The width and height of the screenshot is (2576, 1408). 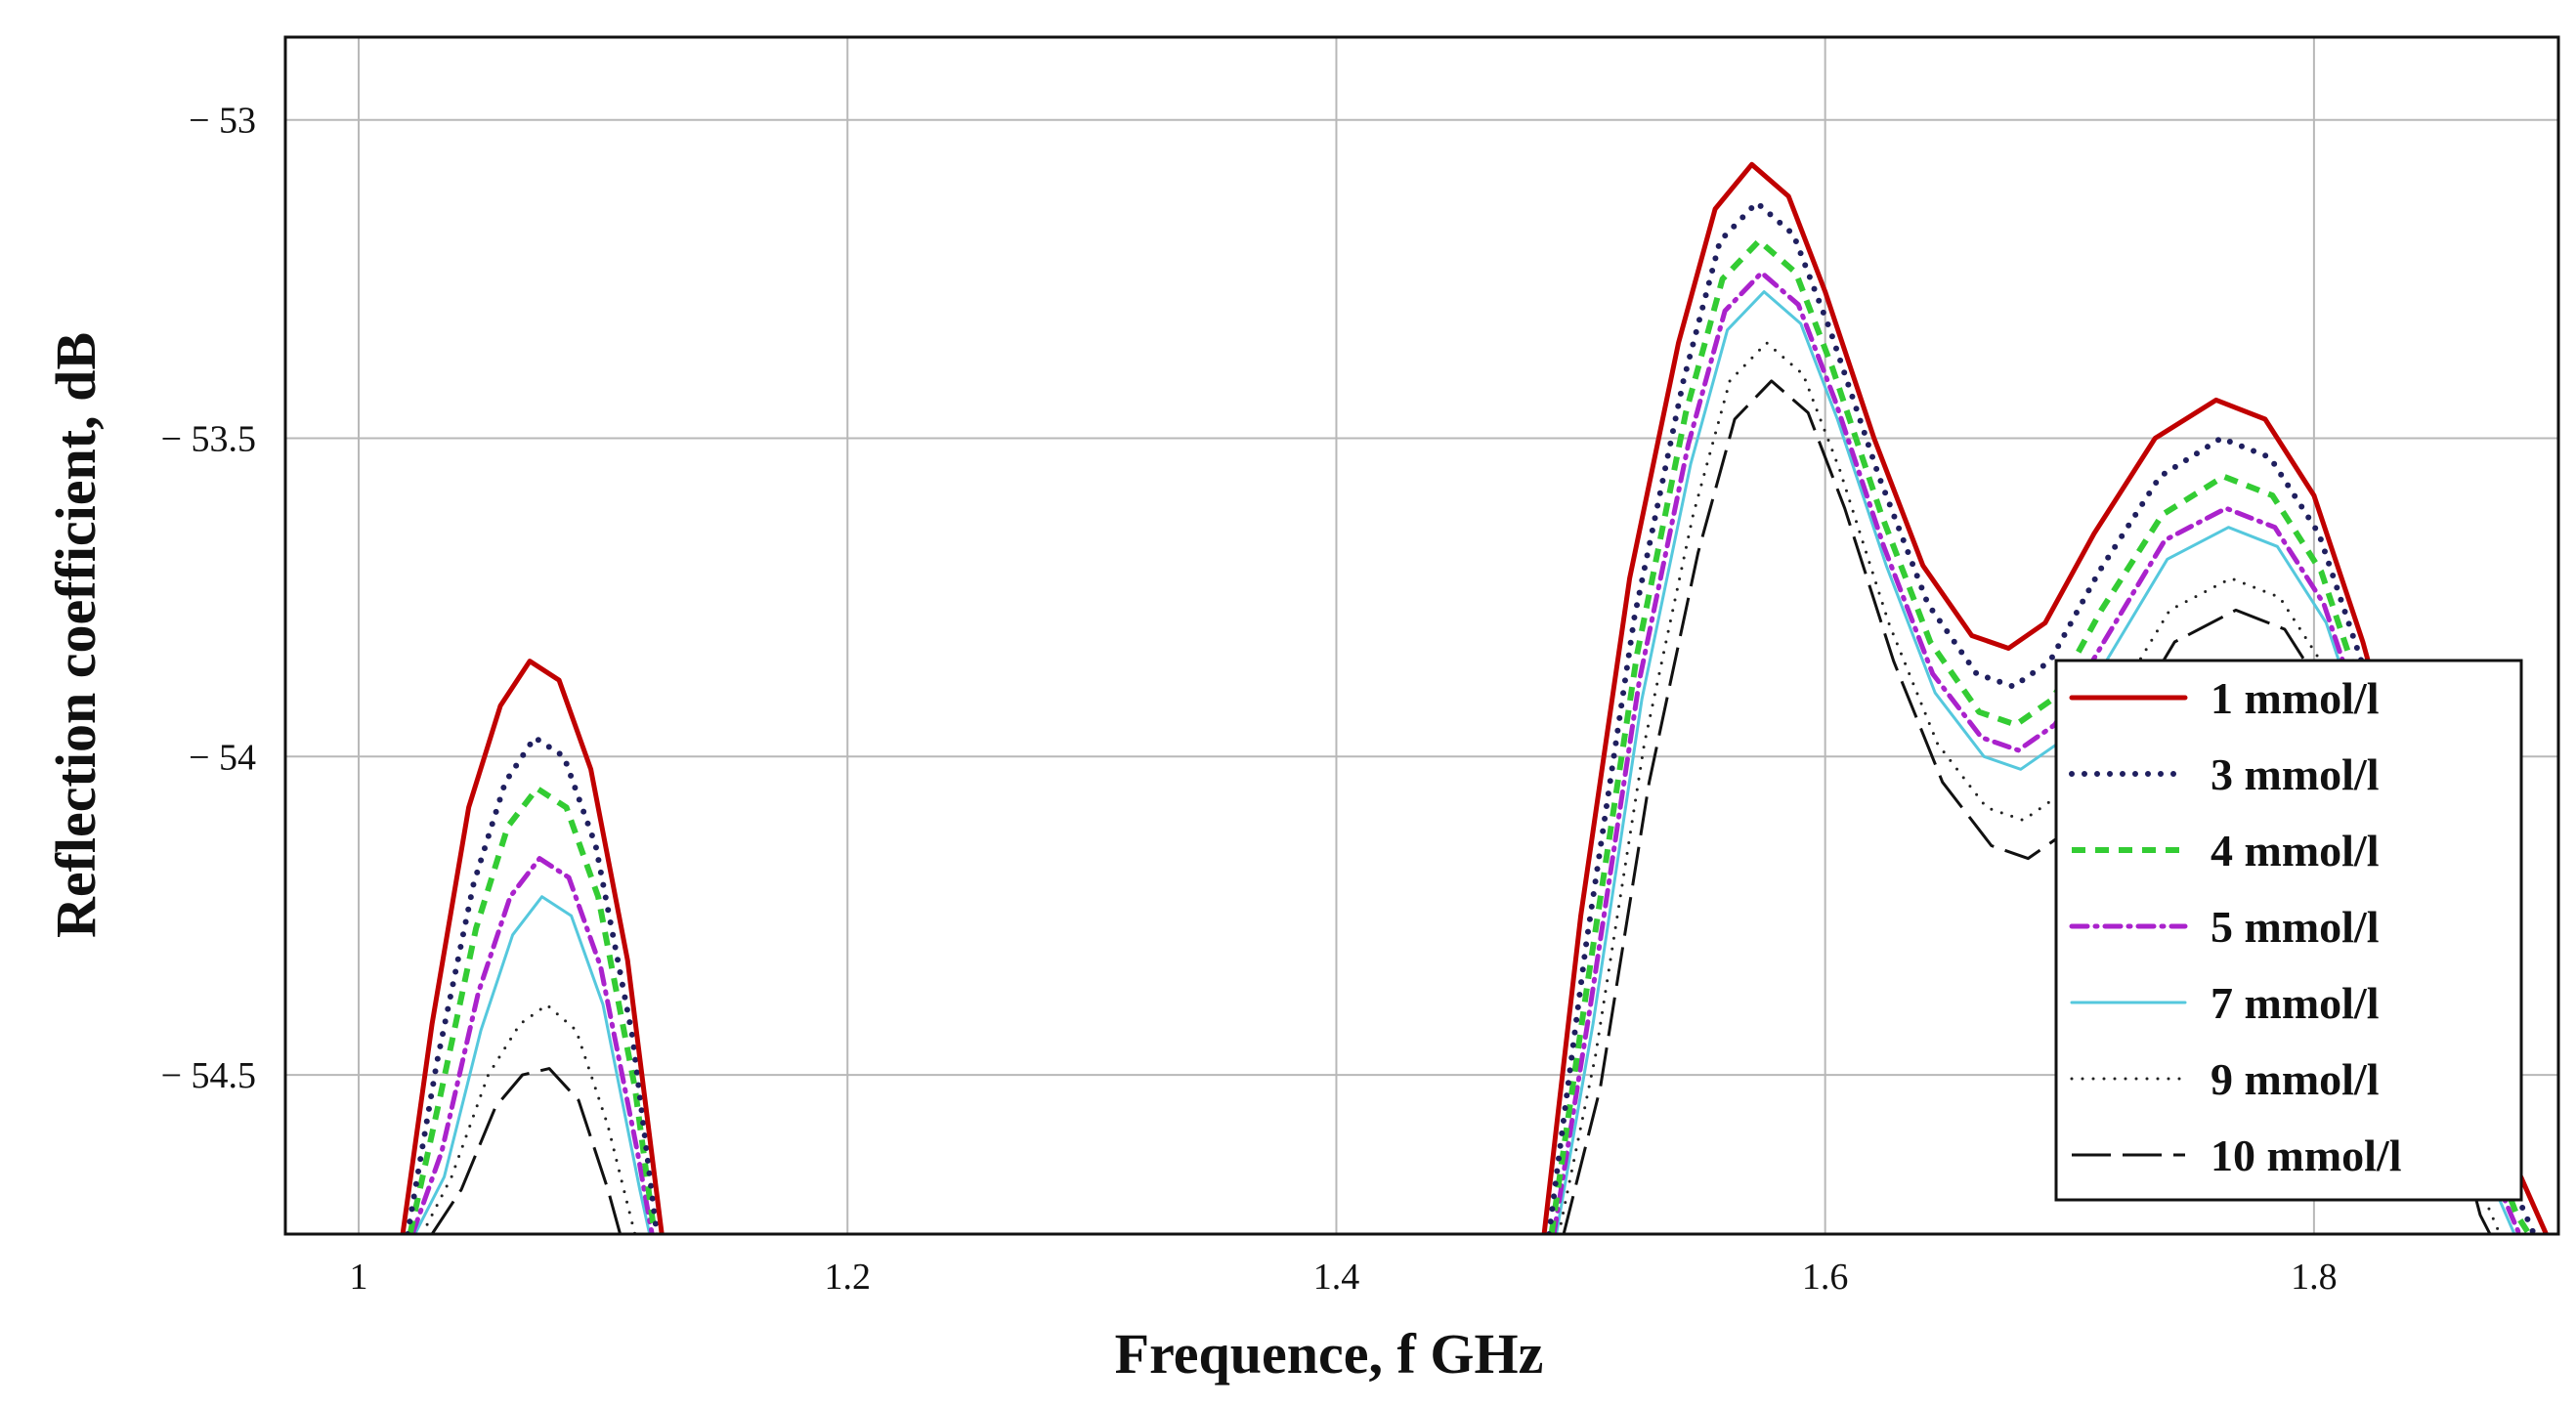 What do you see at coordinates (2295, 698) in the screenshot?
I see `legend-label: 1 mmol/l` at bounding box center [2295, 698].